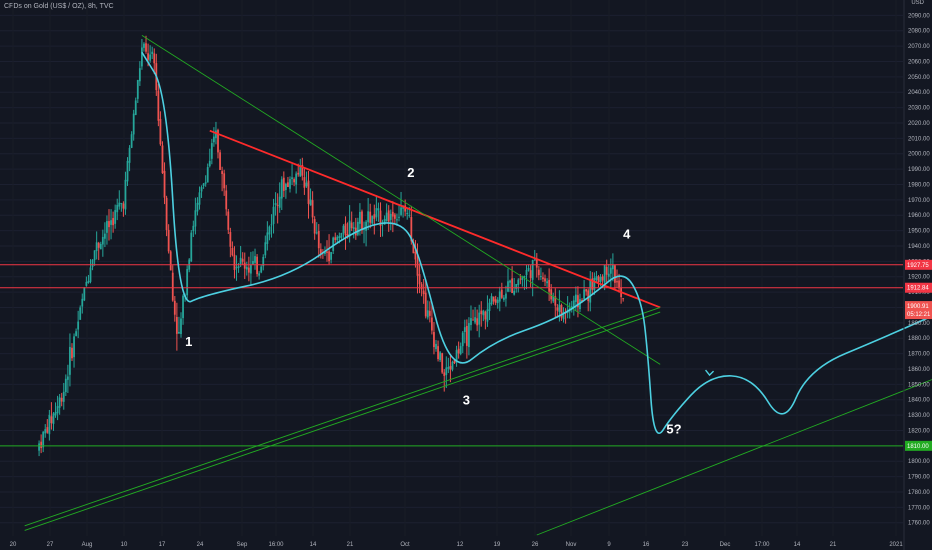 Image resolution: width=932 pixels, height=550 pixels. Describe the element at coordinates (918, 307) in the screenshot. I see `last-price-label: 1900.91` at that location.